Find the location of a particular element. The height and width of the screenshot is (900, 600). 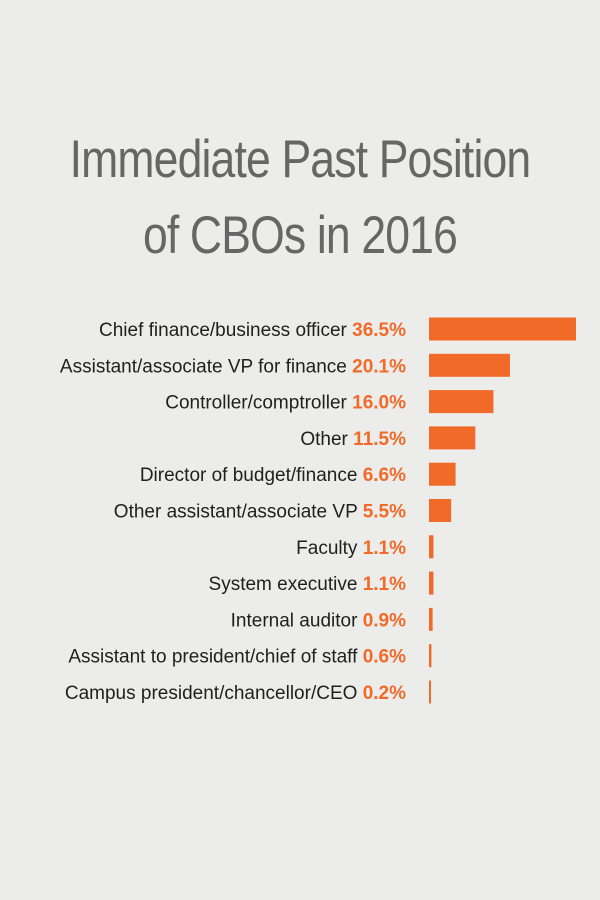

value-label: 20.1% is located at coordinates (379, 366).